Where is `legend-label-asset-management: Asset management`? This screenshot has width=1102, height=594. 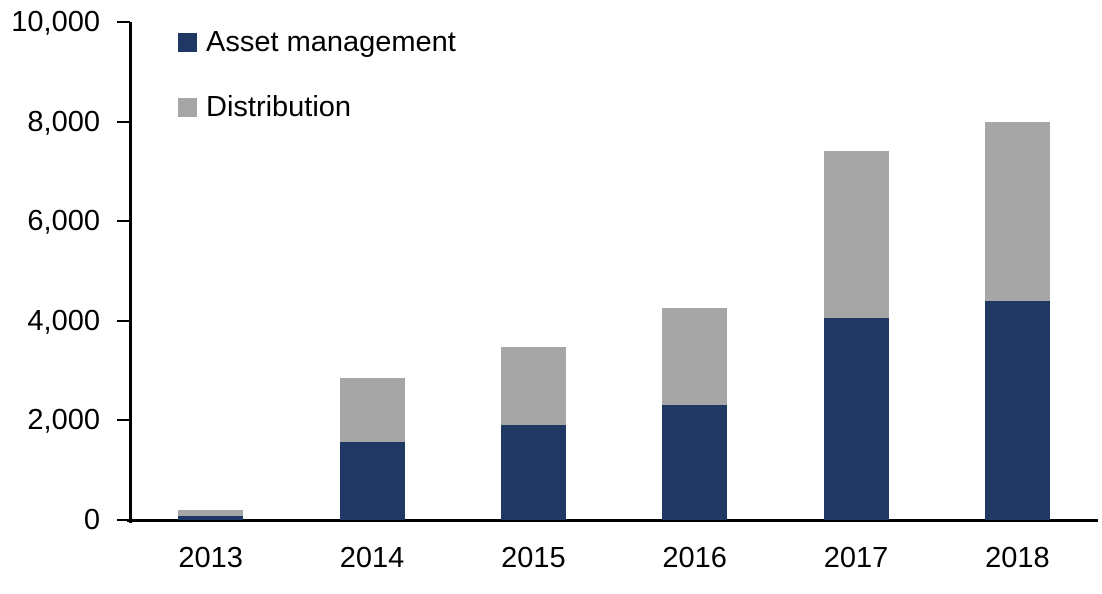
legend-label-asset-management: Asset management is located at coordinates (331, 42).